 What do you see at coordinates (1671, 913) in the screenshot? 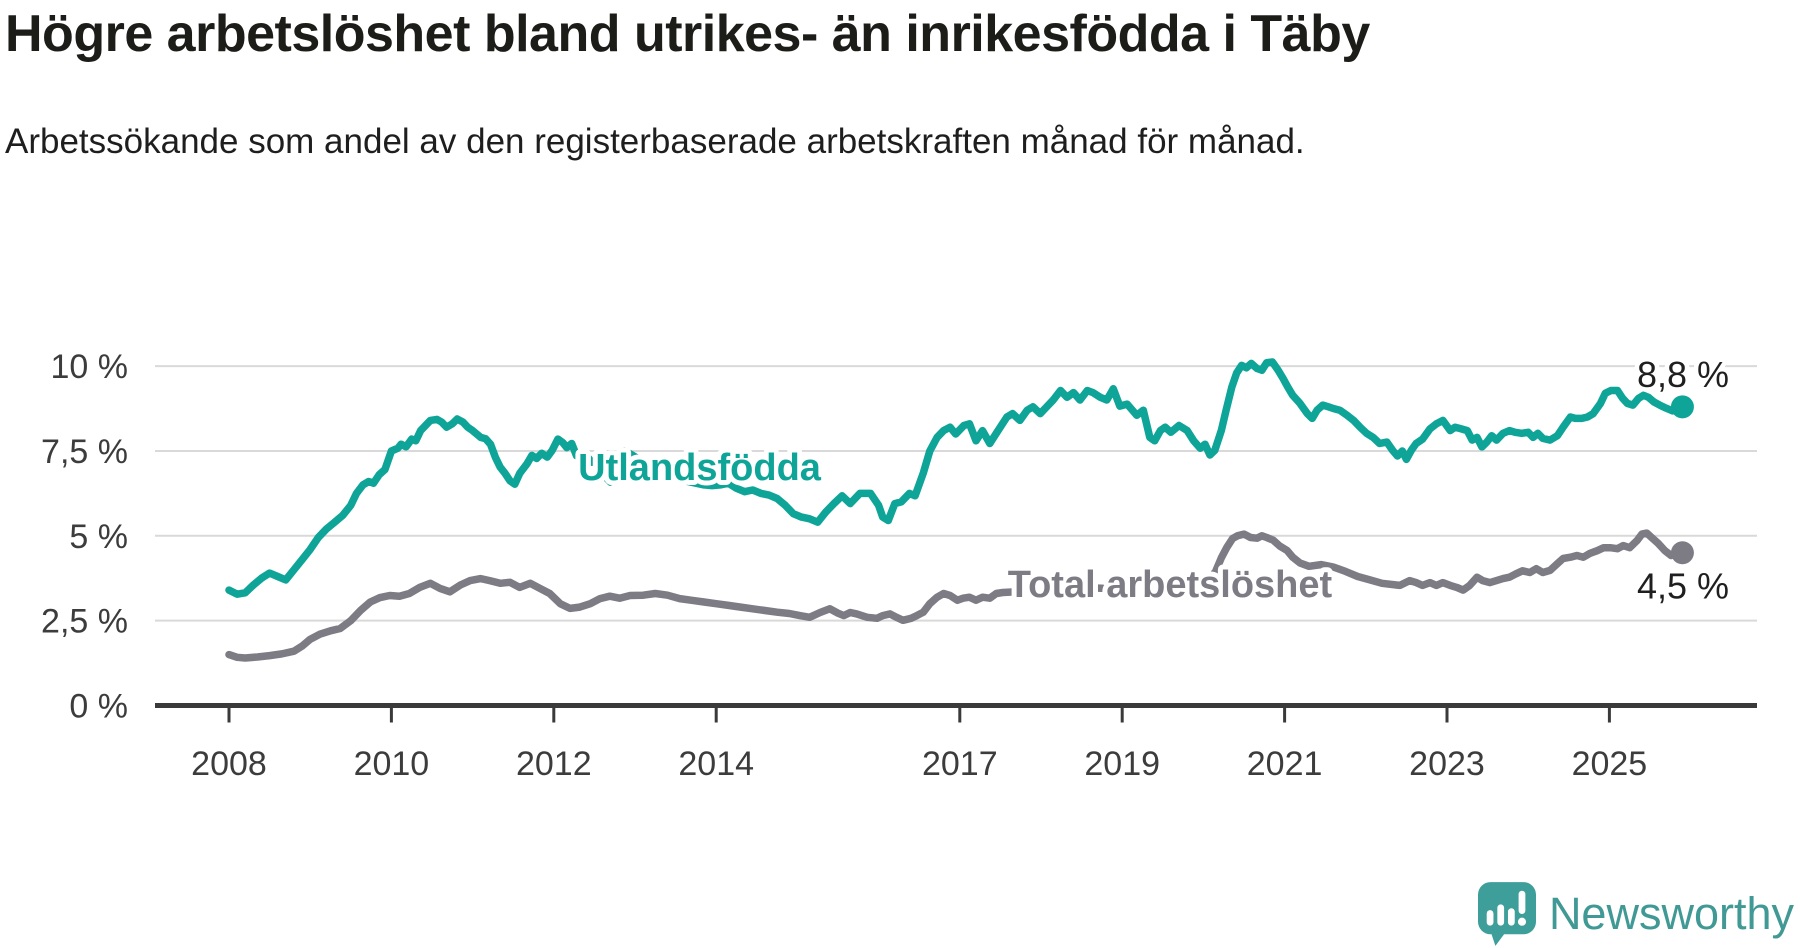
I see `newsworthy-wordmark: Newsworthy` at bounding box center [1671, 913].